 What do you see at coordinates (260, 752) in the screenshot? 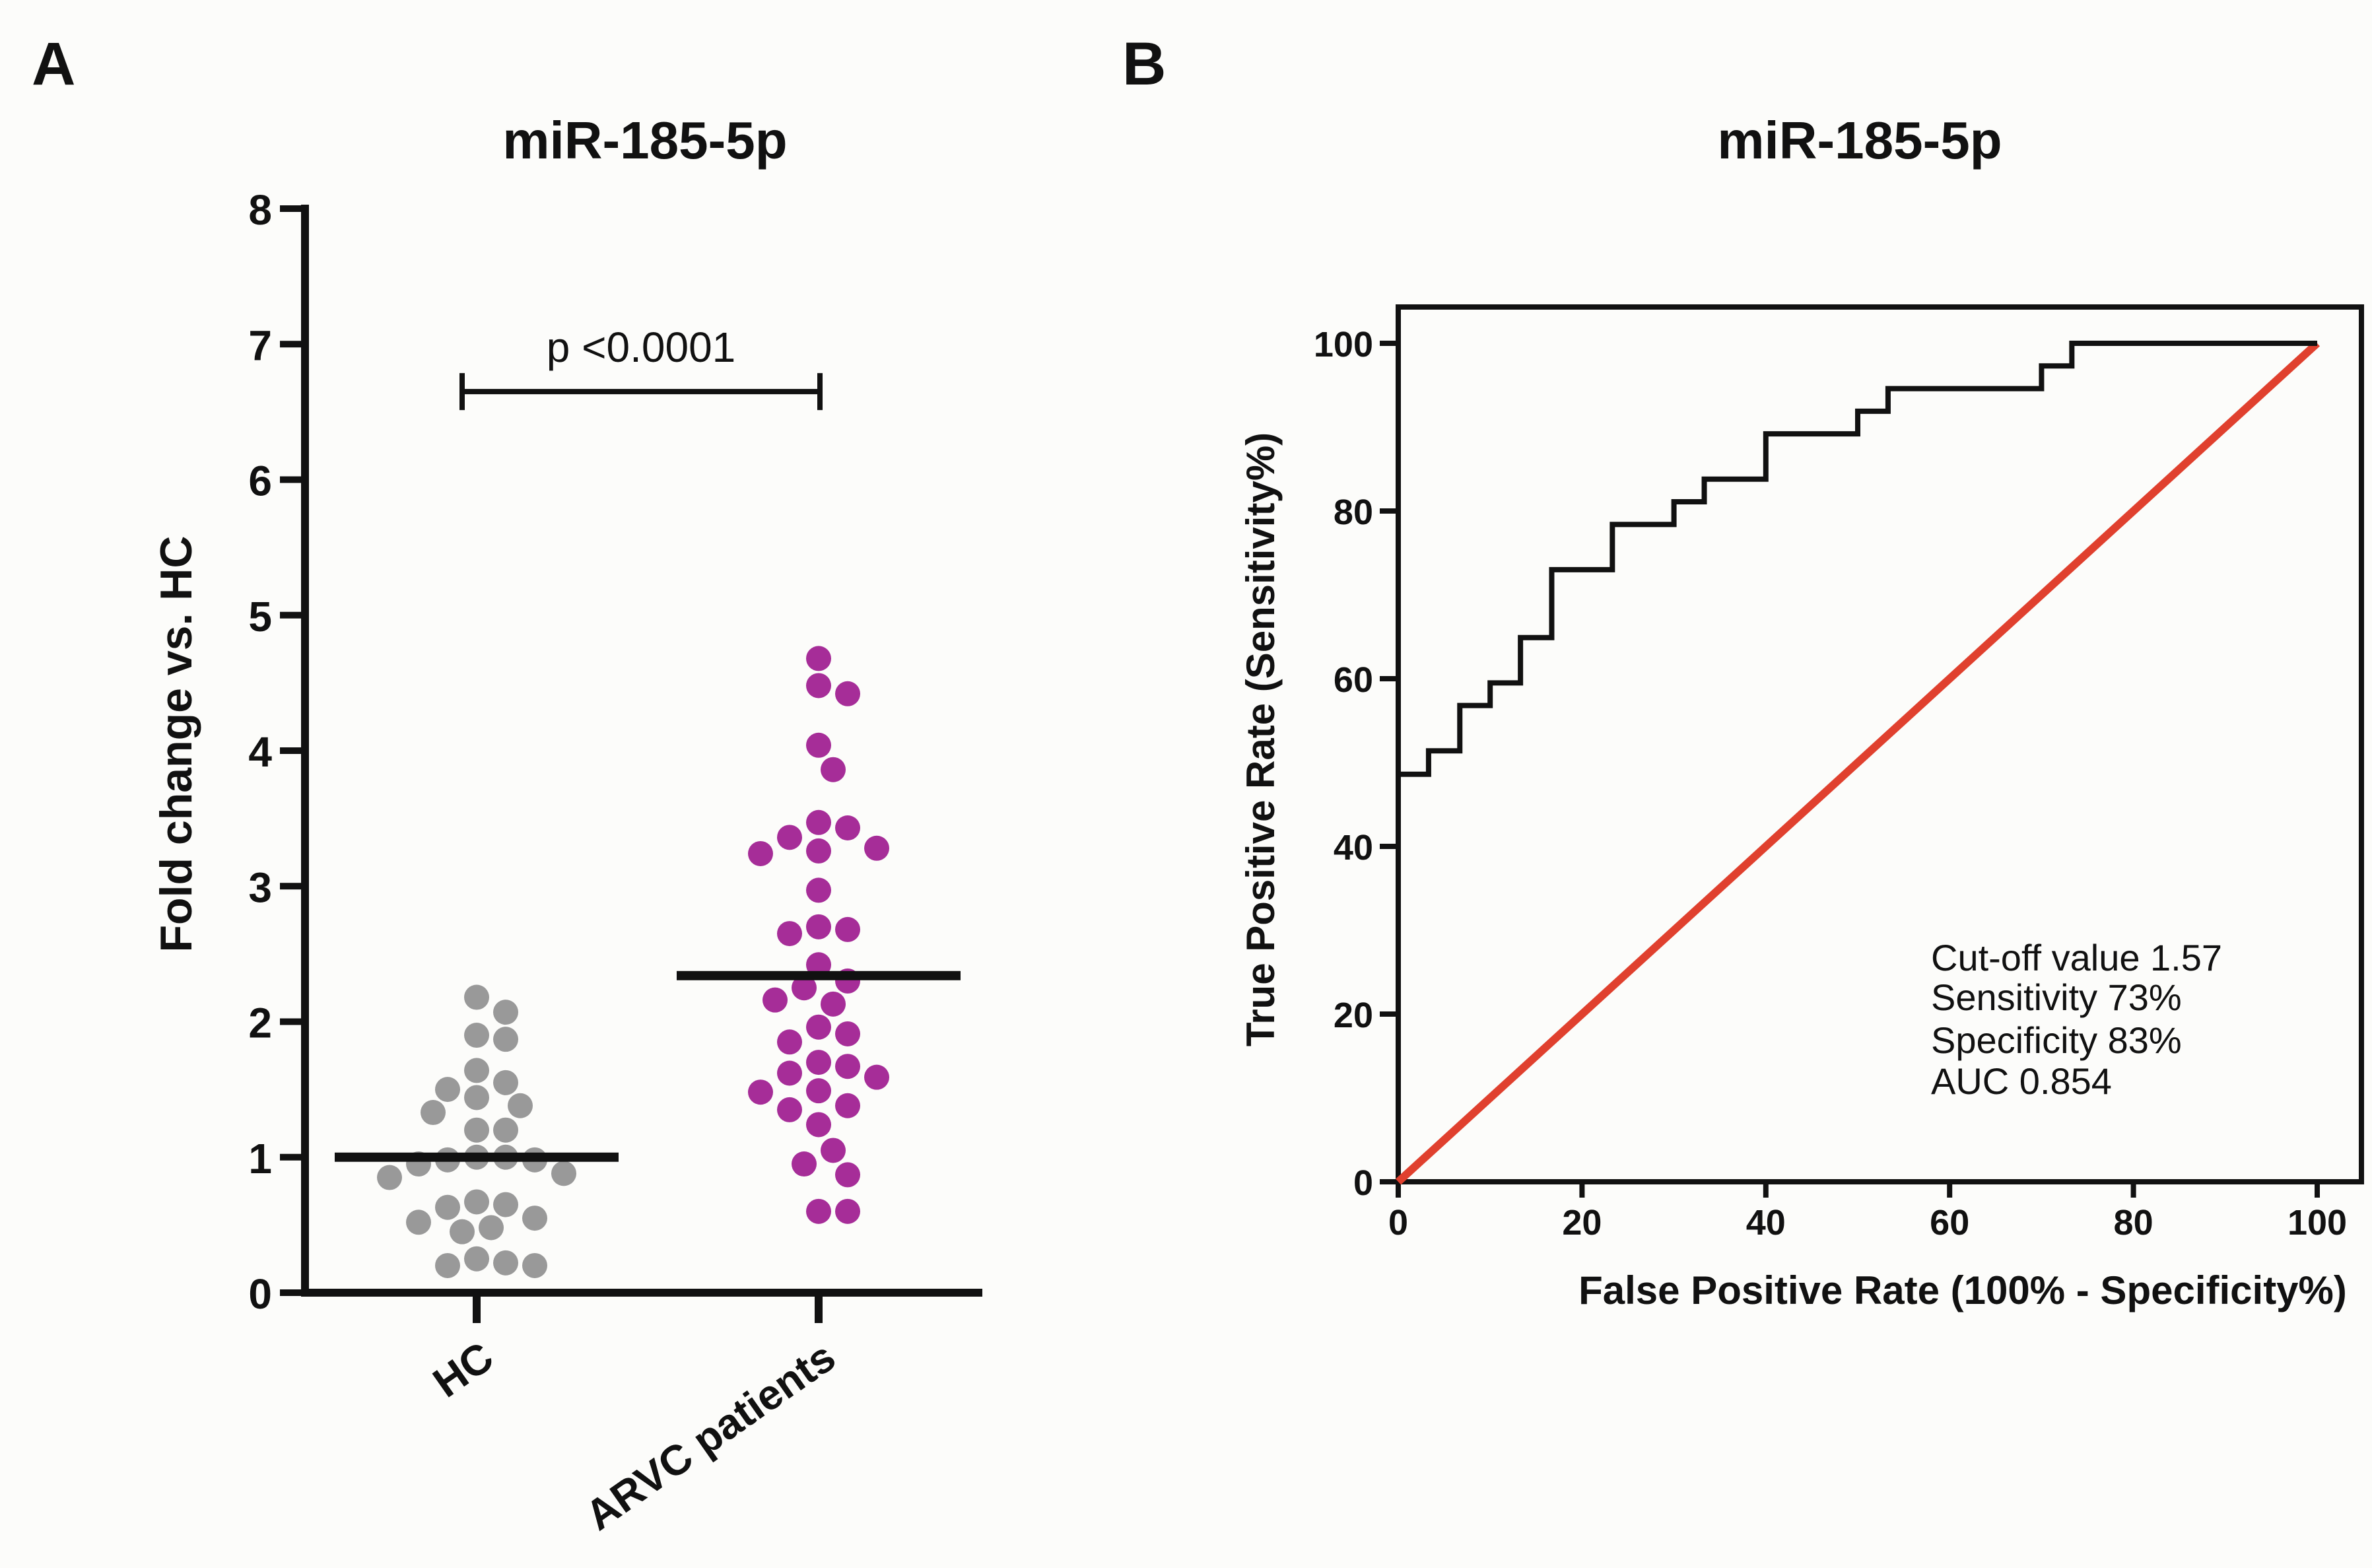
I see `y-tick-label: 4` at bounding box center [260, 752].